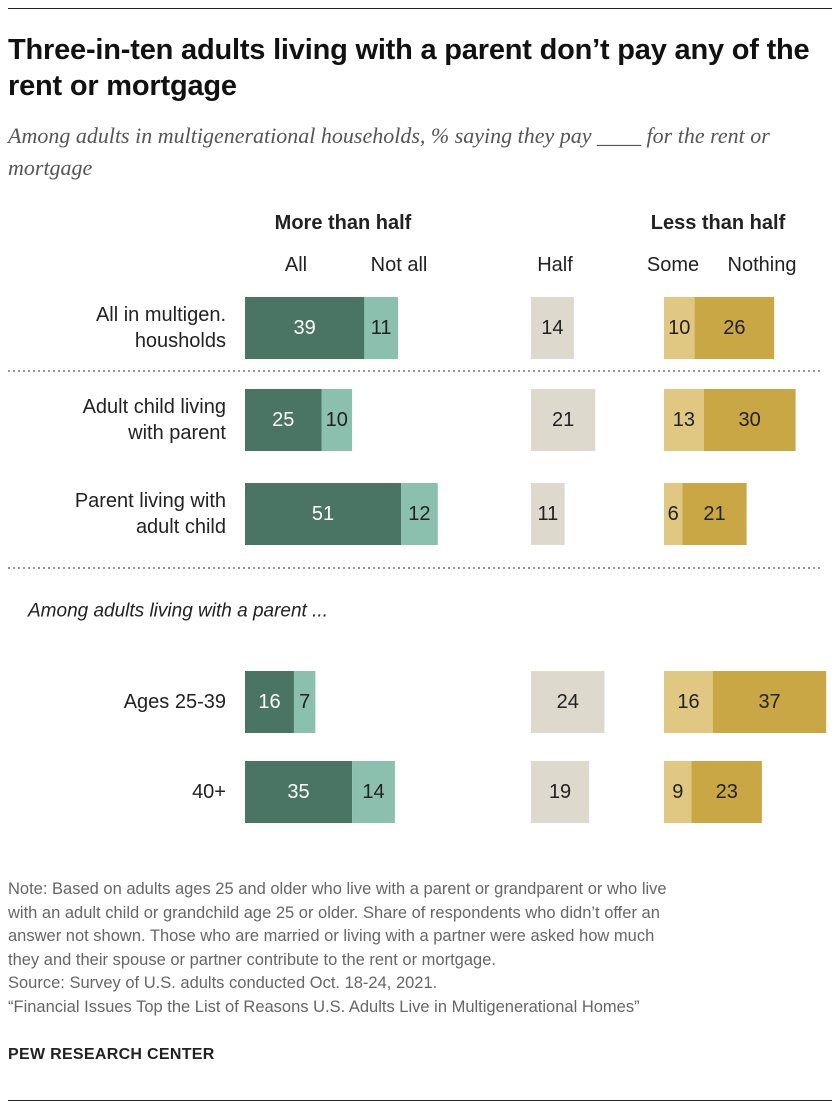  Describe the element at coordinates (209, 792) in the screenshot. I see `row-label: 40+` at that location.